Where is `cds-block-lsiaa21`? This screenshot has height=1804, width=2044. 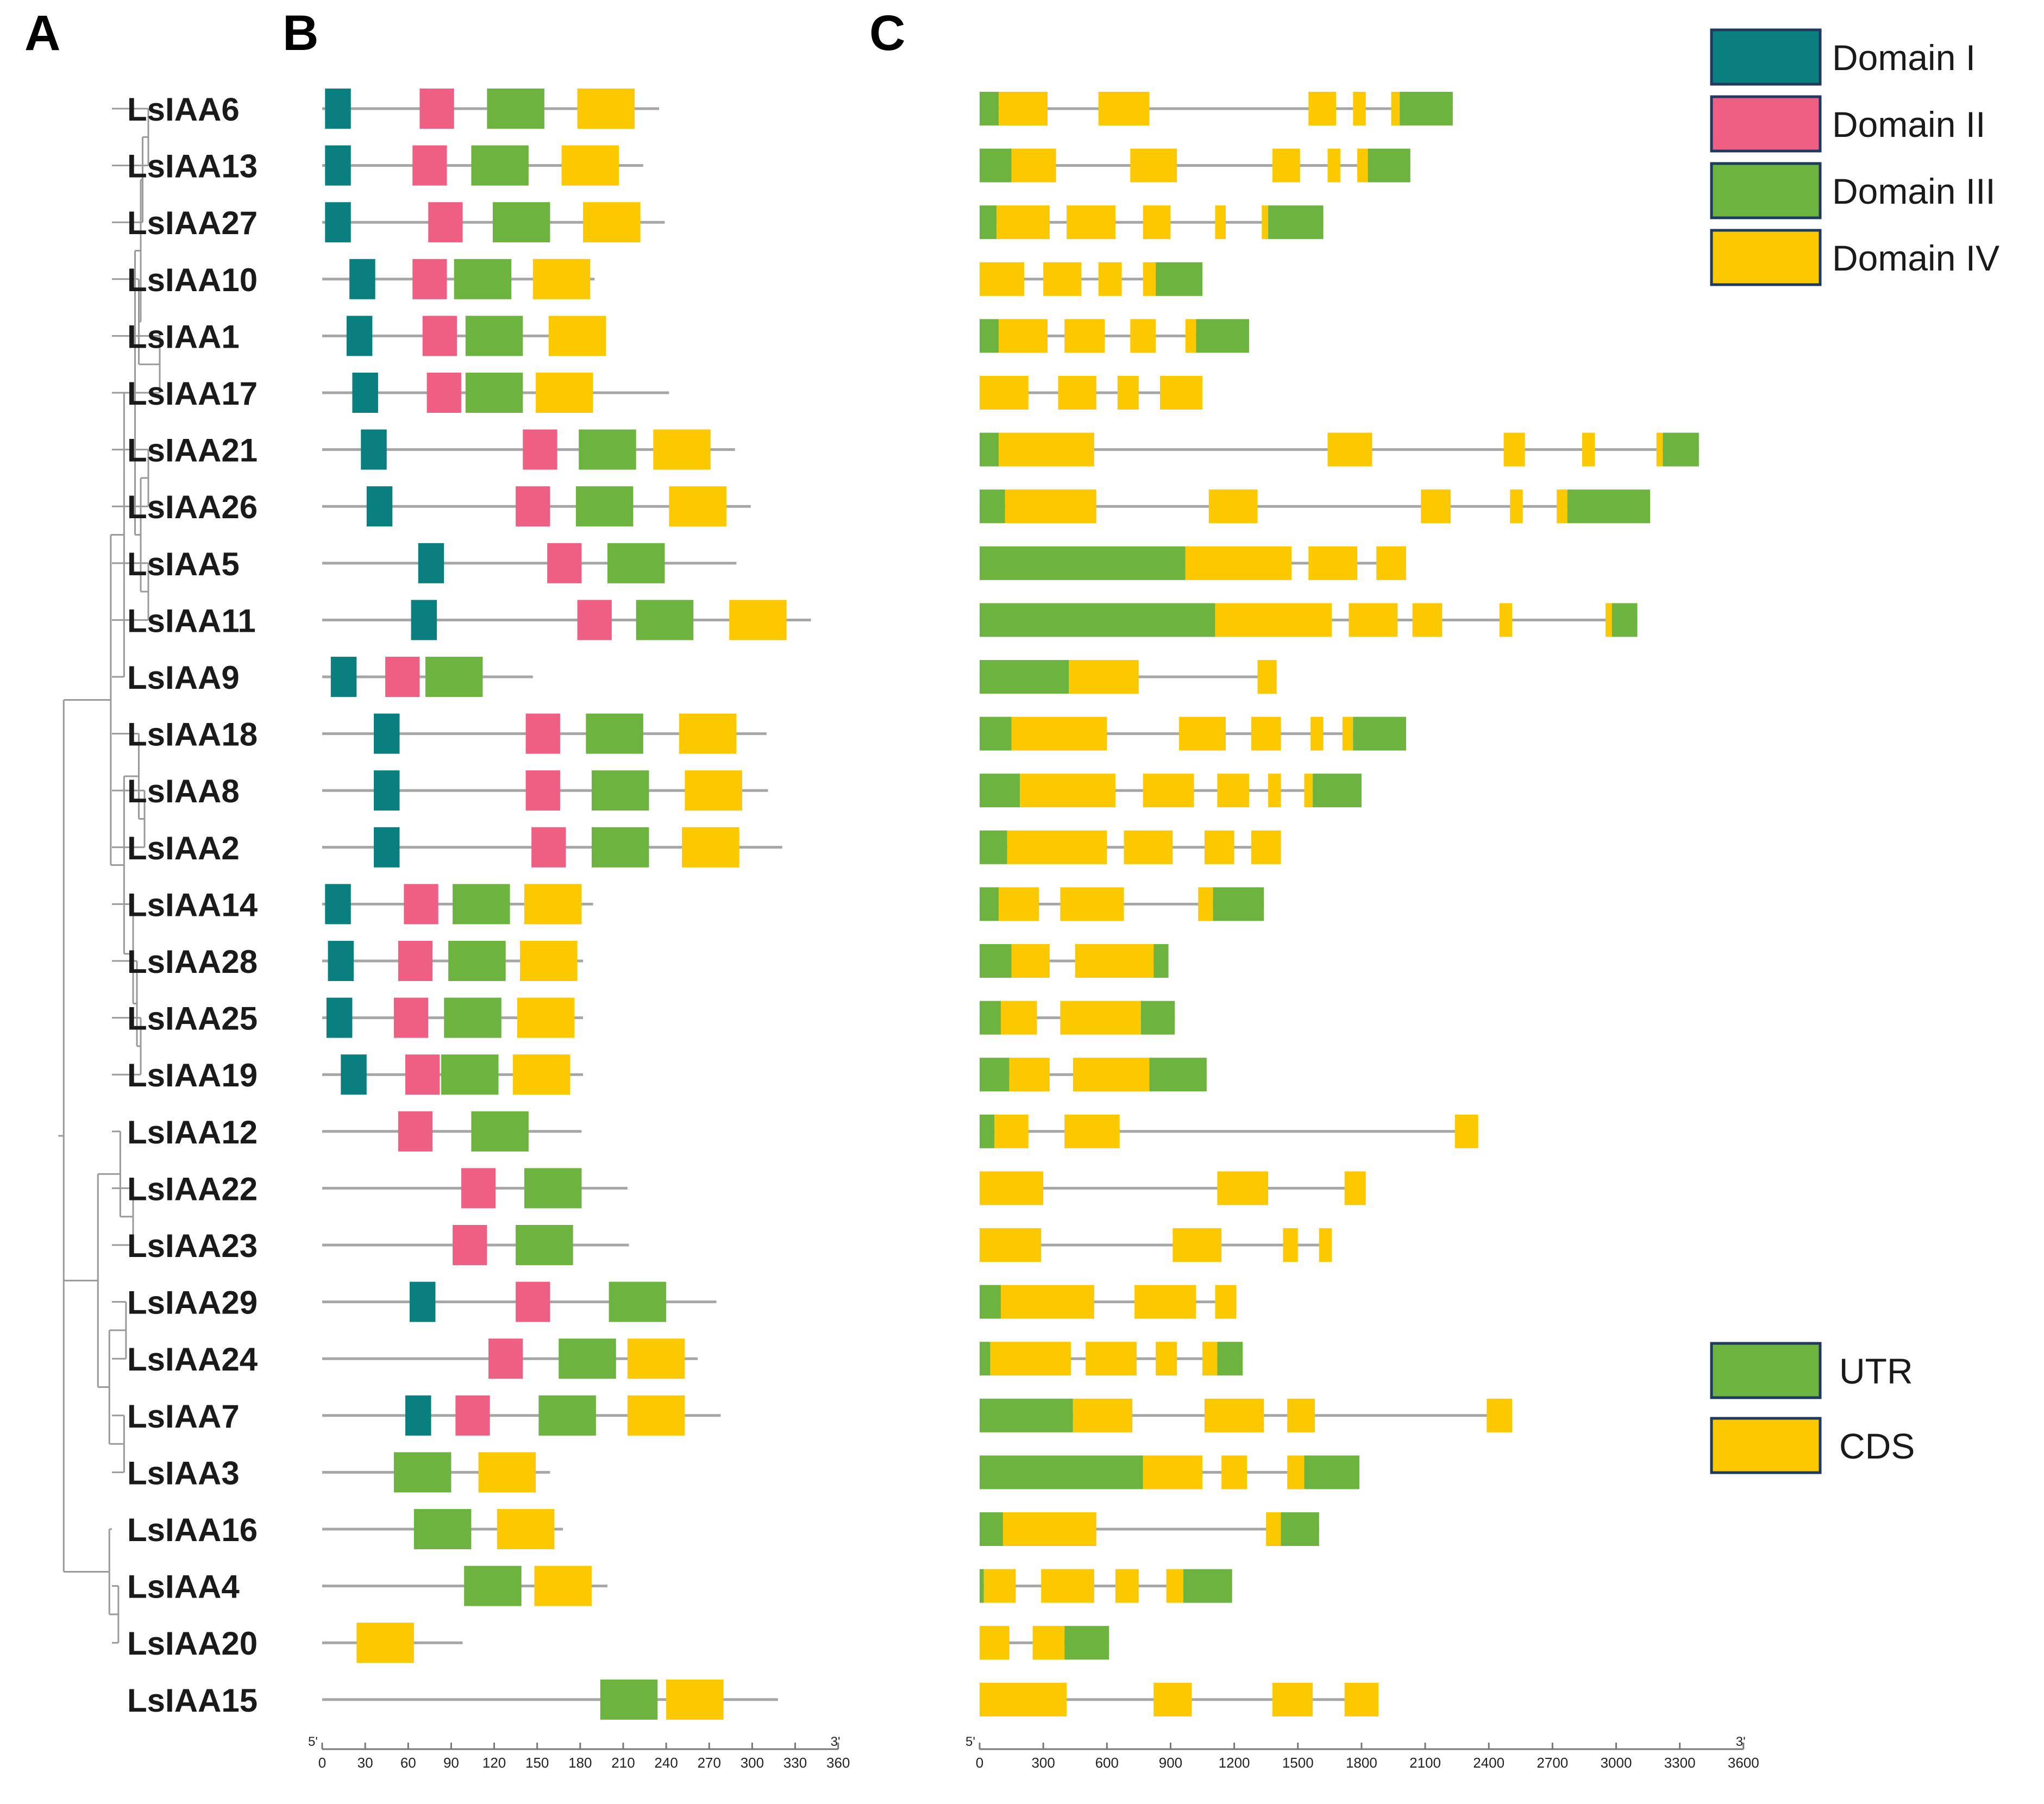
cds-block-lsiaa21 is located at coordinates (1588, 449).